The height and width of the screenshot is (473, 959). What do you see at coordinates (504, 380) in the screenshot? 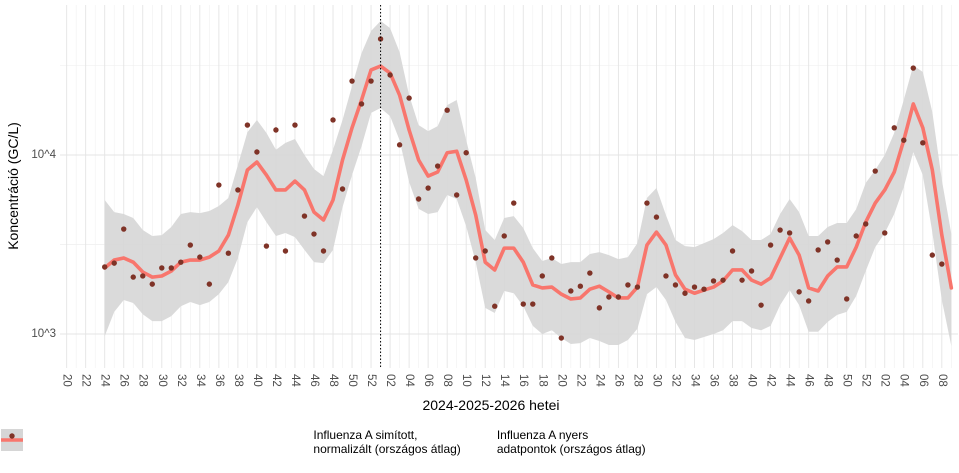
I see `x-tick-label: 14` at bounding box center [504, 380].